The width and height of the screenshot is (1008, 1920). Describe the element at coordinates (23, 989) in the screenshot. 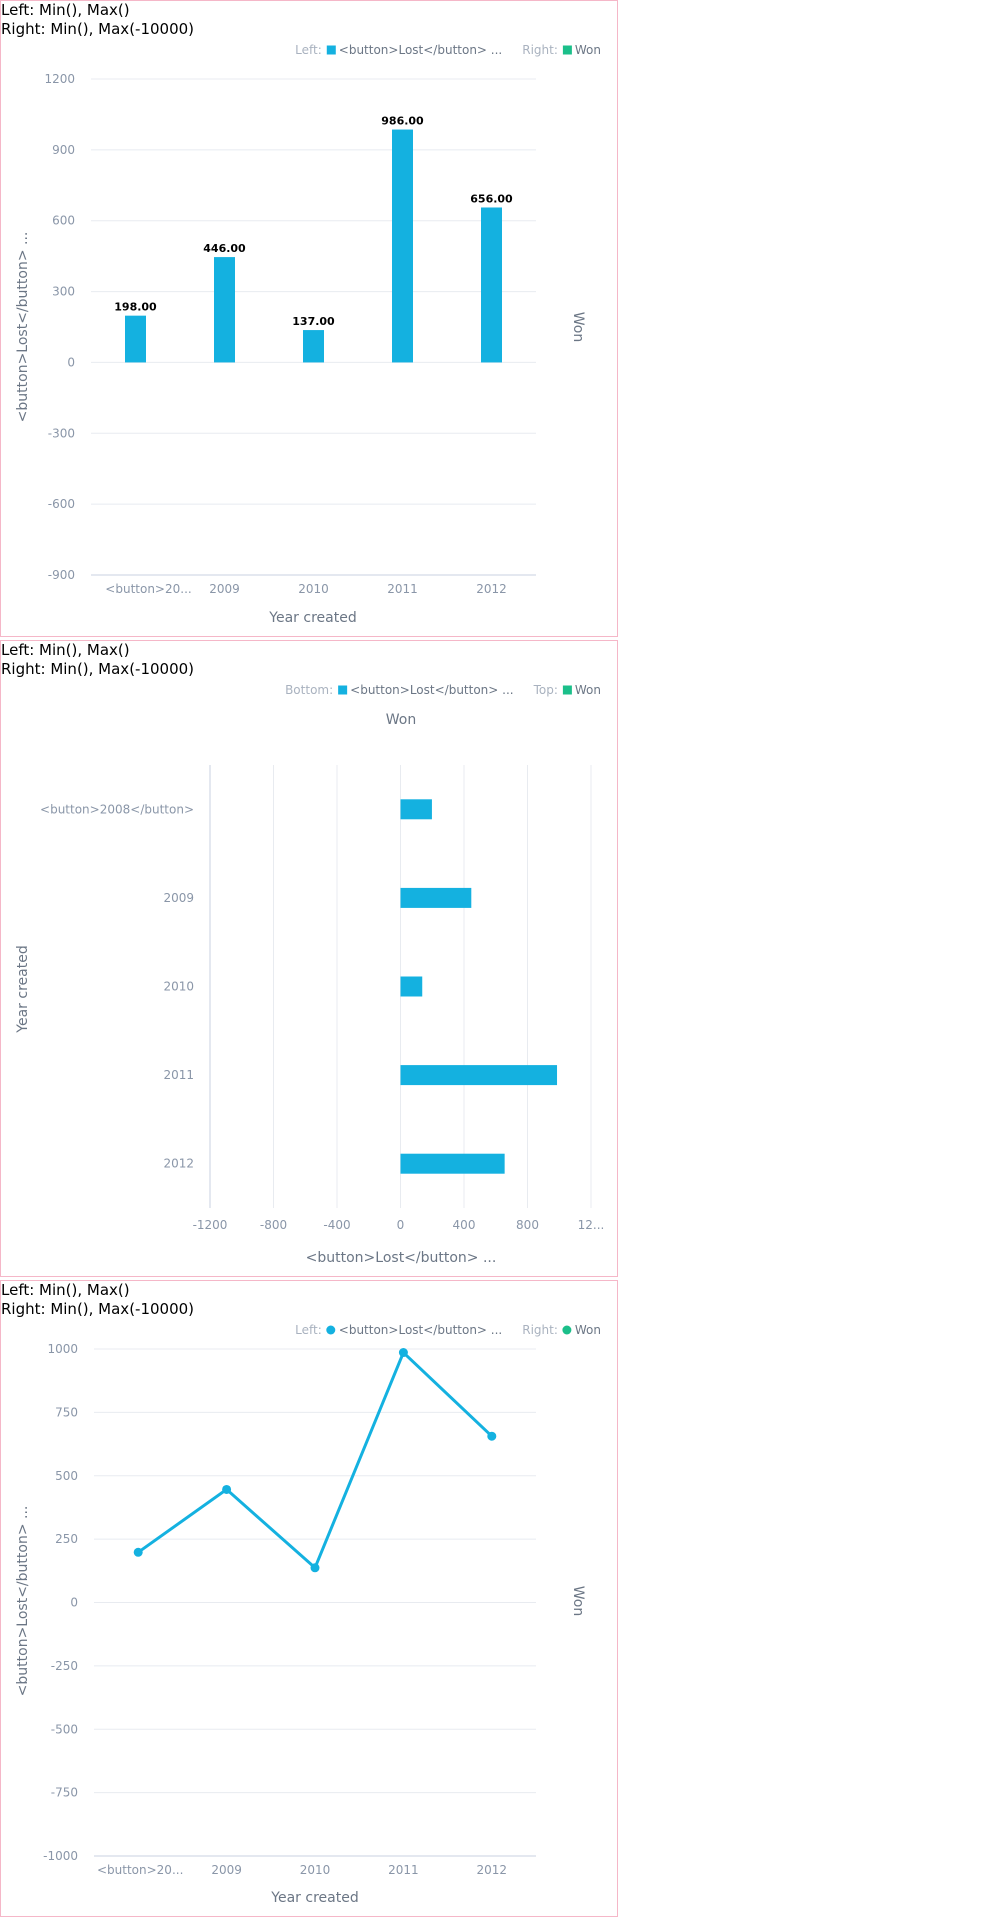

I see `y-axis-title: Year created` at that location.